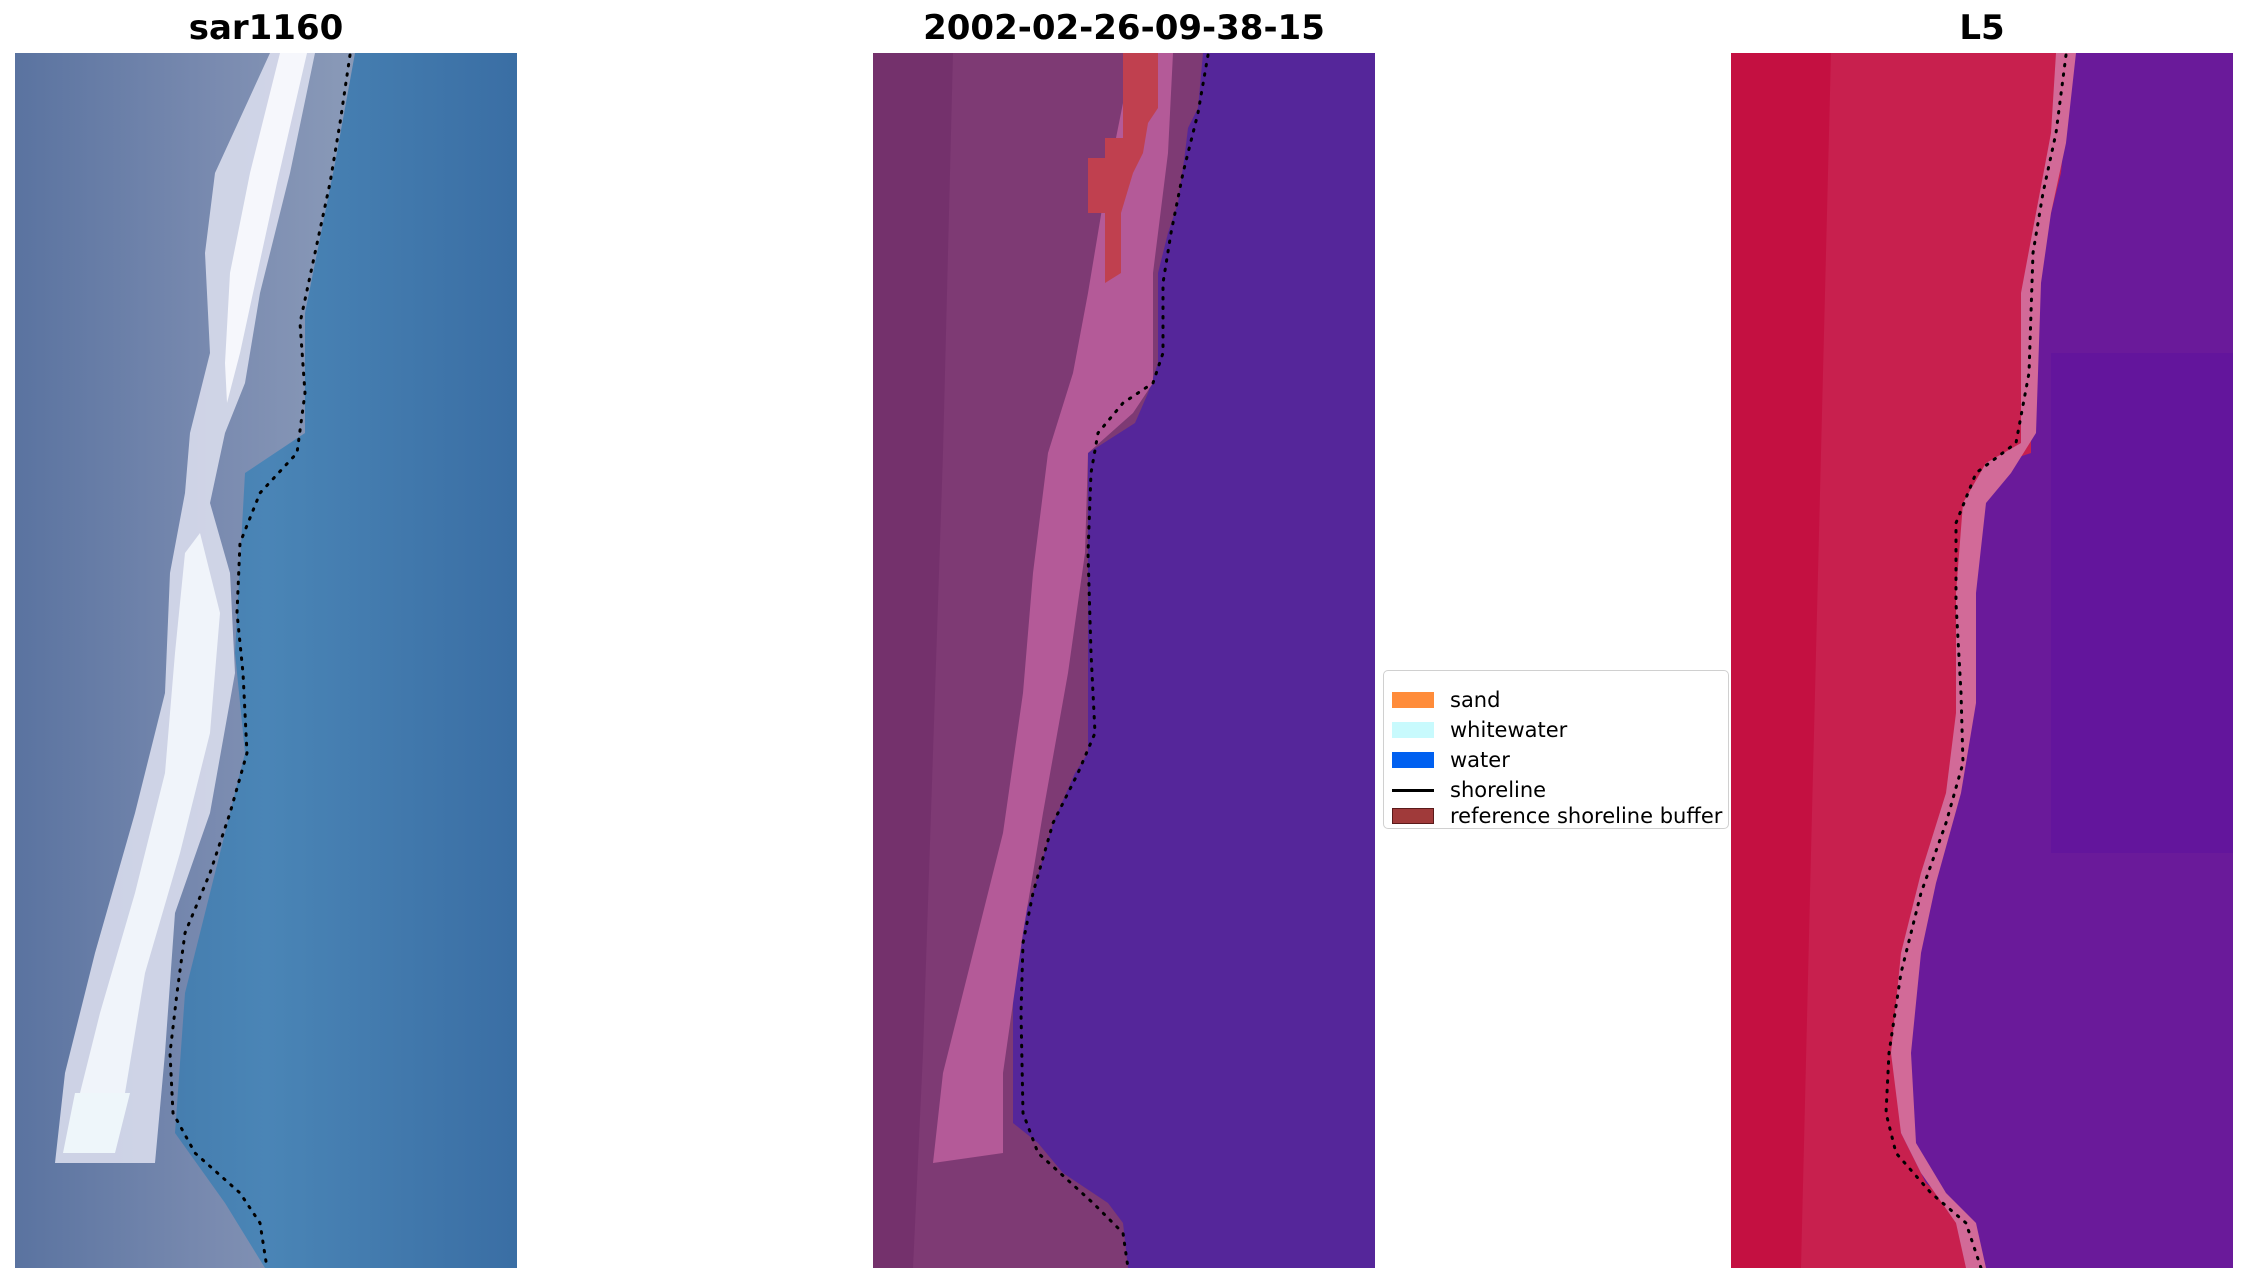 The width and height of the screenshot is (2245, 1283). Describe the element at coordinates (1586, 816) in the screenshot. I see `legend-label: reference shoreline buffer` at that location.